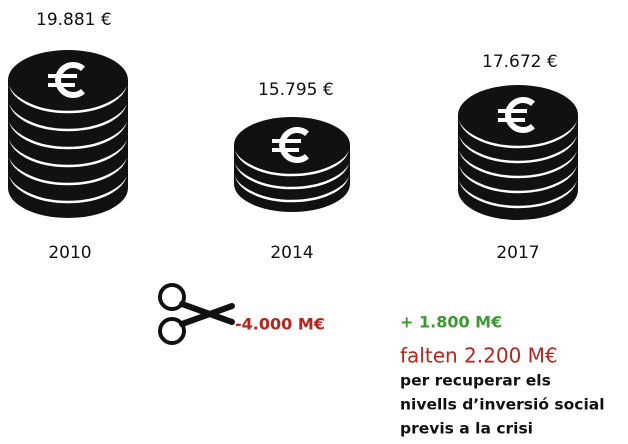  I want to click on note-line: nivells d’inversió social, so click(502, 405).